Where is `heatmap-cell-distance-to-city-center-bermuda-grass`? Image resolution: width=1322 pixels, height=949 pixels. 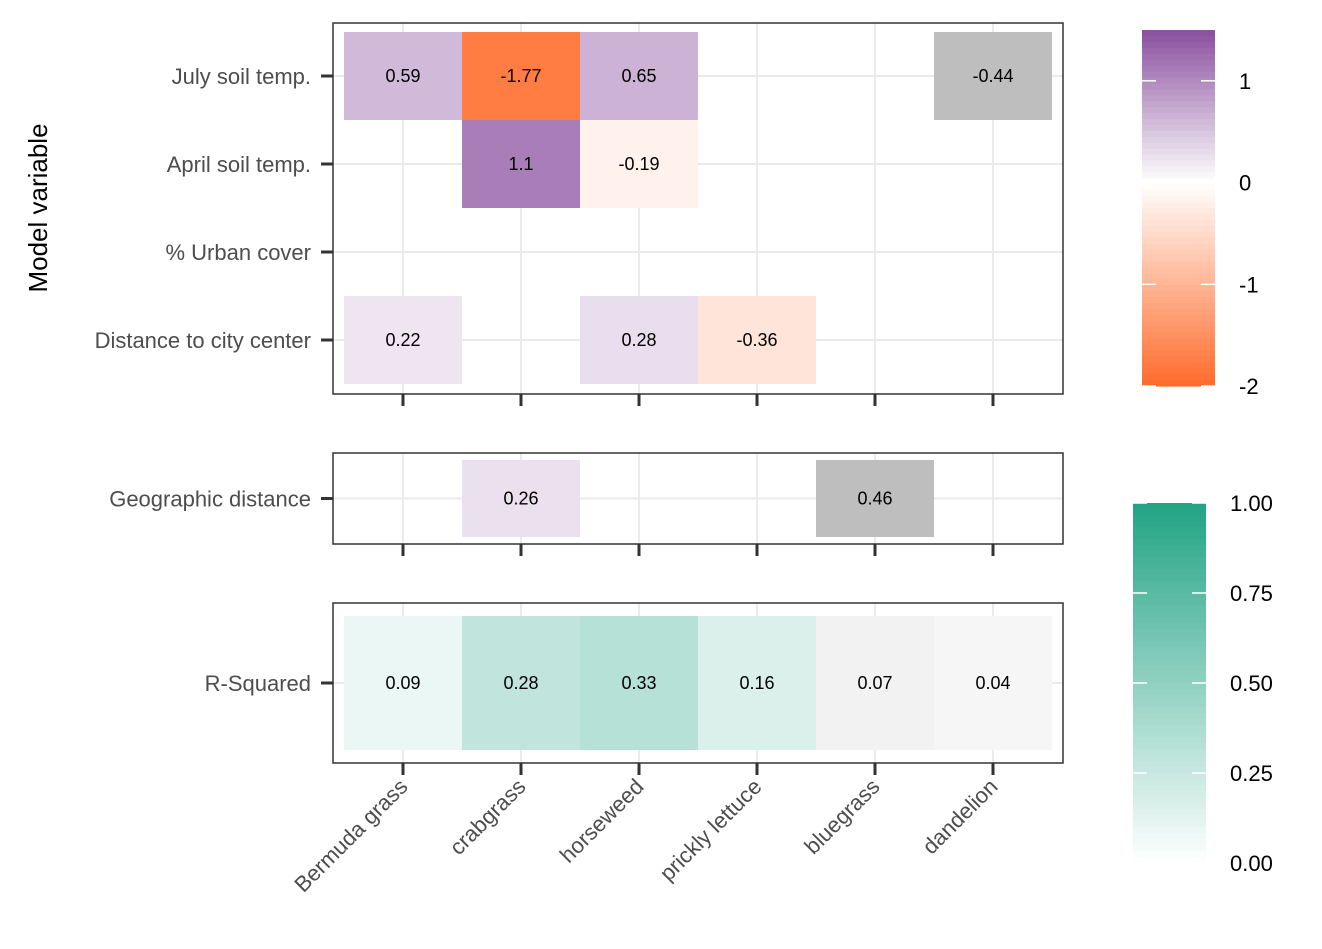
heatmap-cell-distance-to-city-center-bermuda-grass is located at coordinates (403, 340).